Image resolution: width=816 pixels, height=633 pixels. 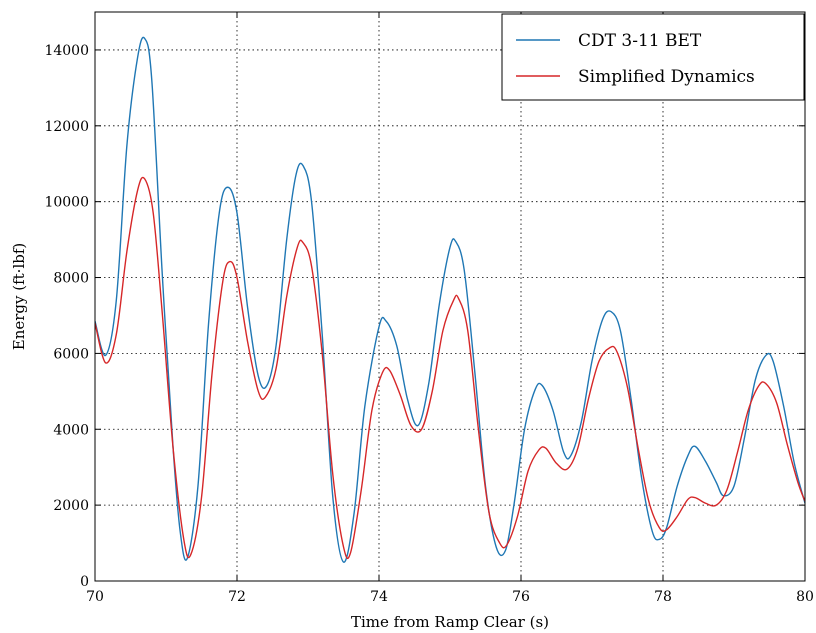 I want to click on y-axis-label: Energy (ft·lbf), so click(x=19, y=297).